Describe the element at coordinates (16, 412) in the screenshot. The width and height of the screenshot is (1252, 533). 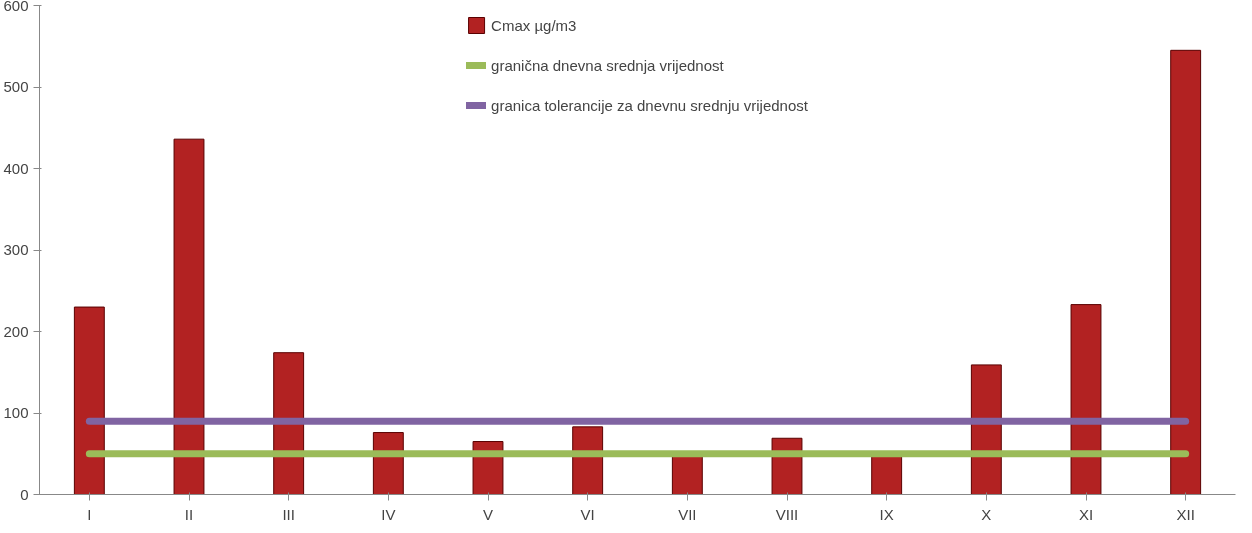
I see `y-tick-label: 100` at that location.